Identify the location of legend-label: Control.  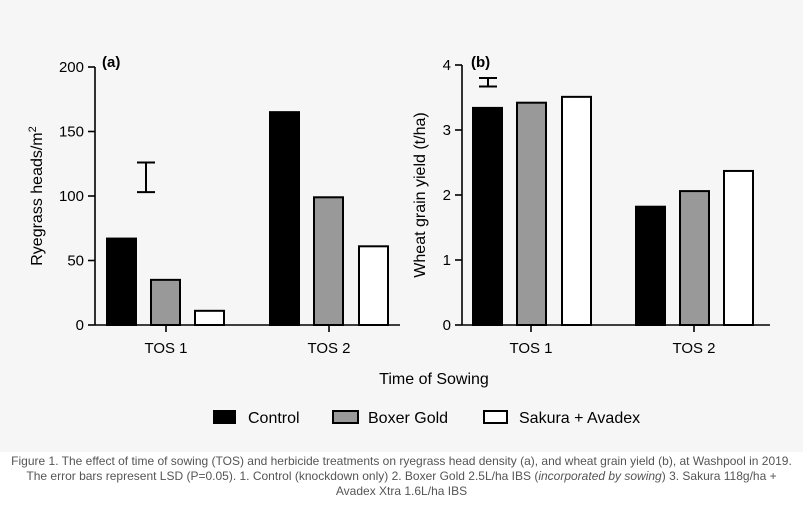
(274, 418).